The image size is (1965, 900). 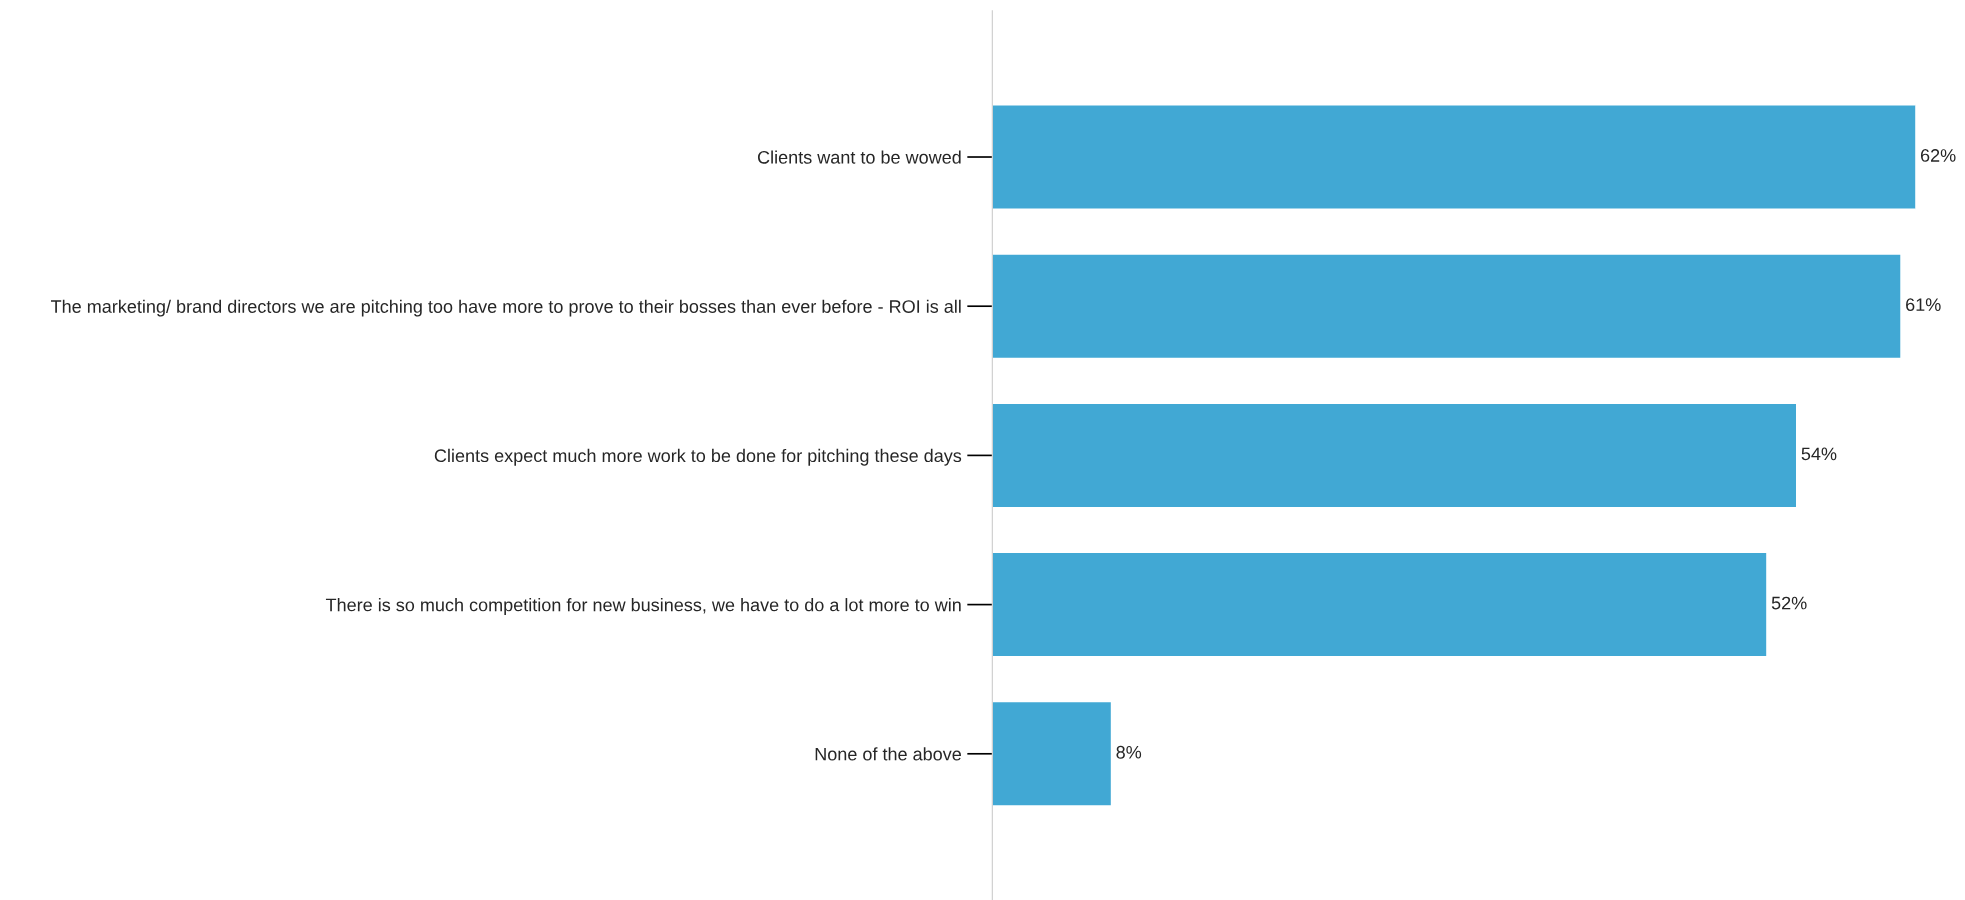 I want to click on y-tick-label: Clients want to be wowed, so click(x=859, y=157).